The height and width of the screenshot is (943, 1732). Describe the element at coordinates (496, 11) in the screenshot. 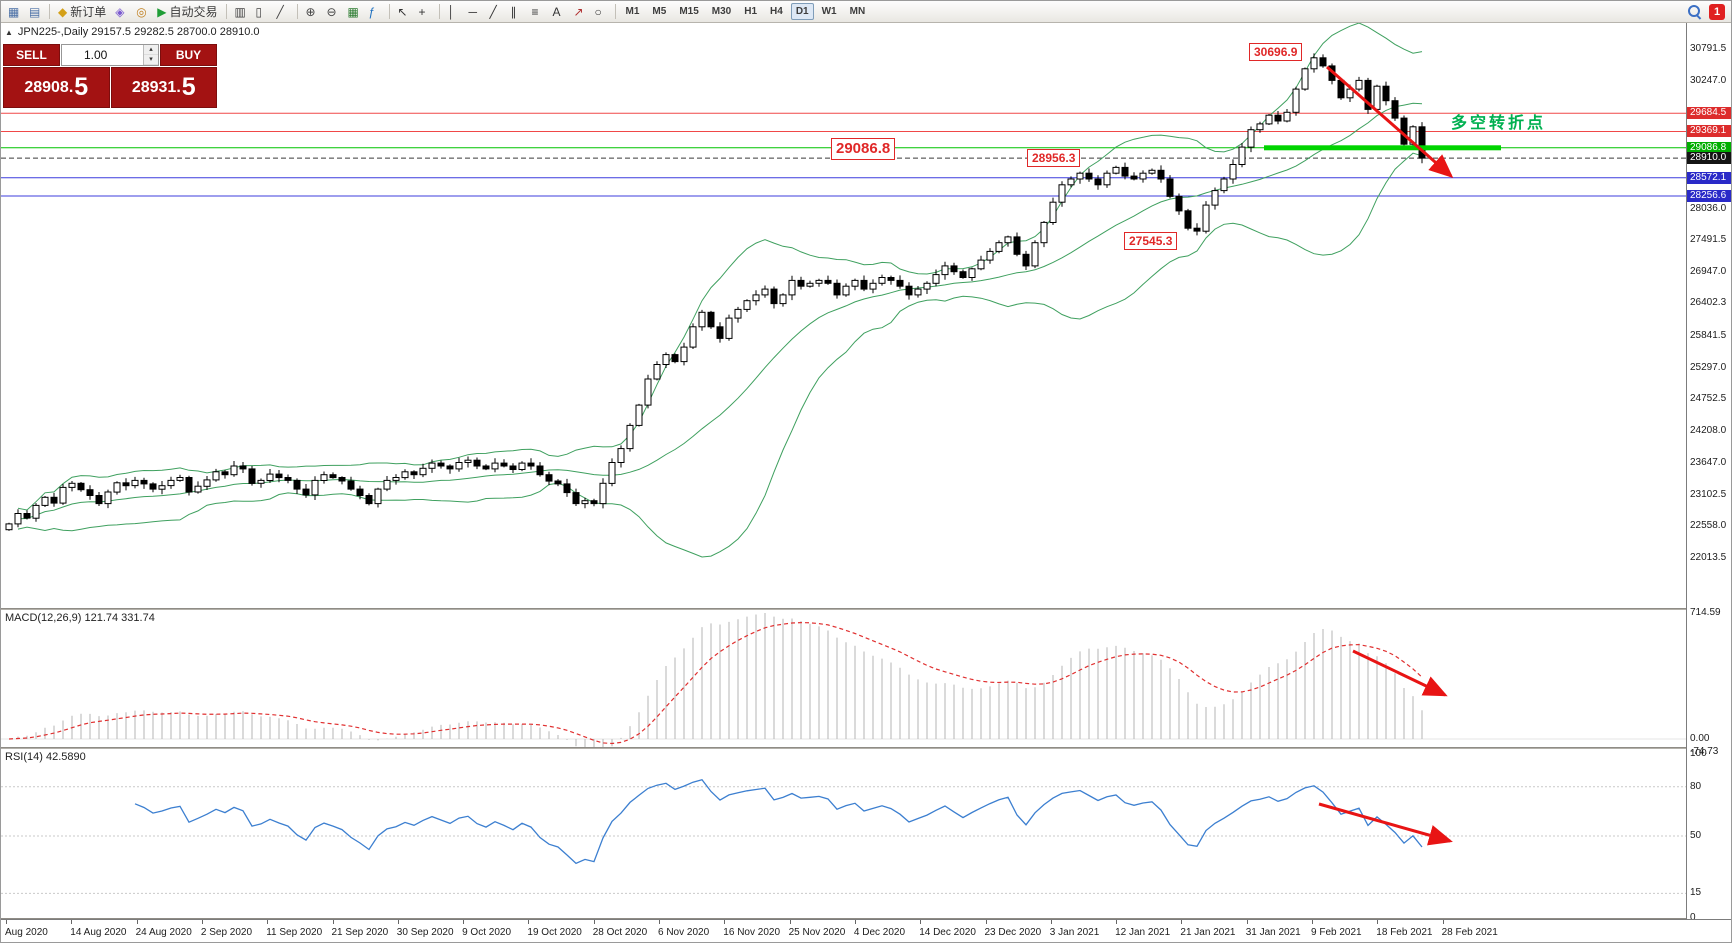

I see `trendline-icon: ╱` at that location.